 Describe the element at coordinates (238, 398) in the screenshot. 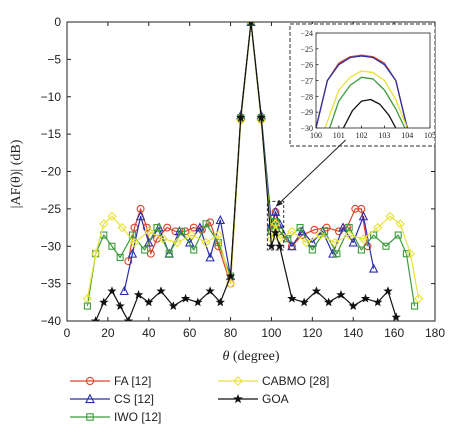

I see `legend-marker-goa` at that location.